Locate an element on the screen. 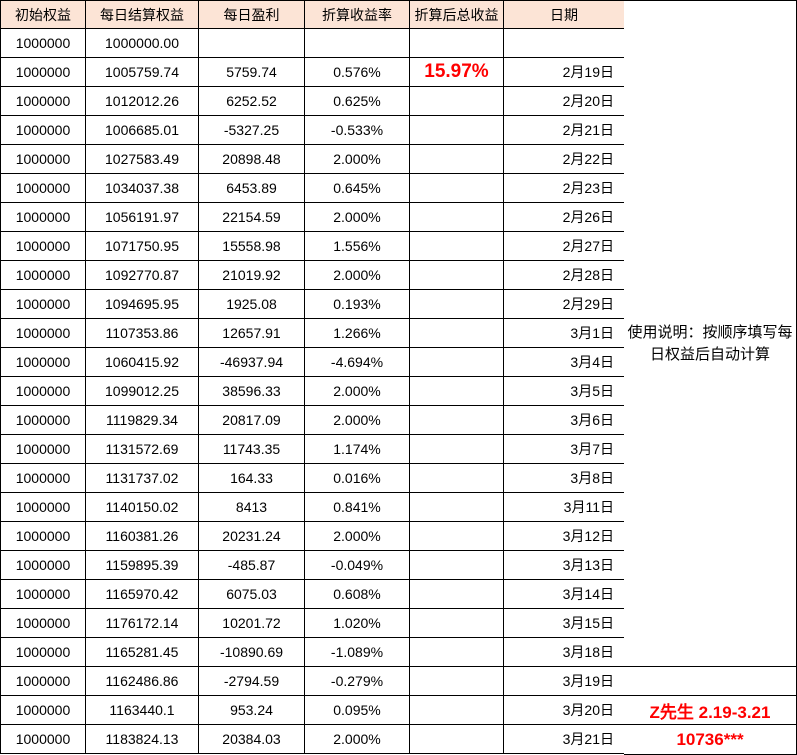 Image resolution: width=797 pixels, height=755 pixels. cell-date: 2月22日 is located at coordinates (564, 159).